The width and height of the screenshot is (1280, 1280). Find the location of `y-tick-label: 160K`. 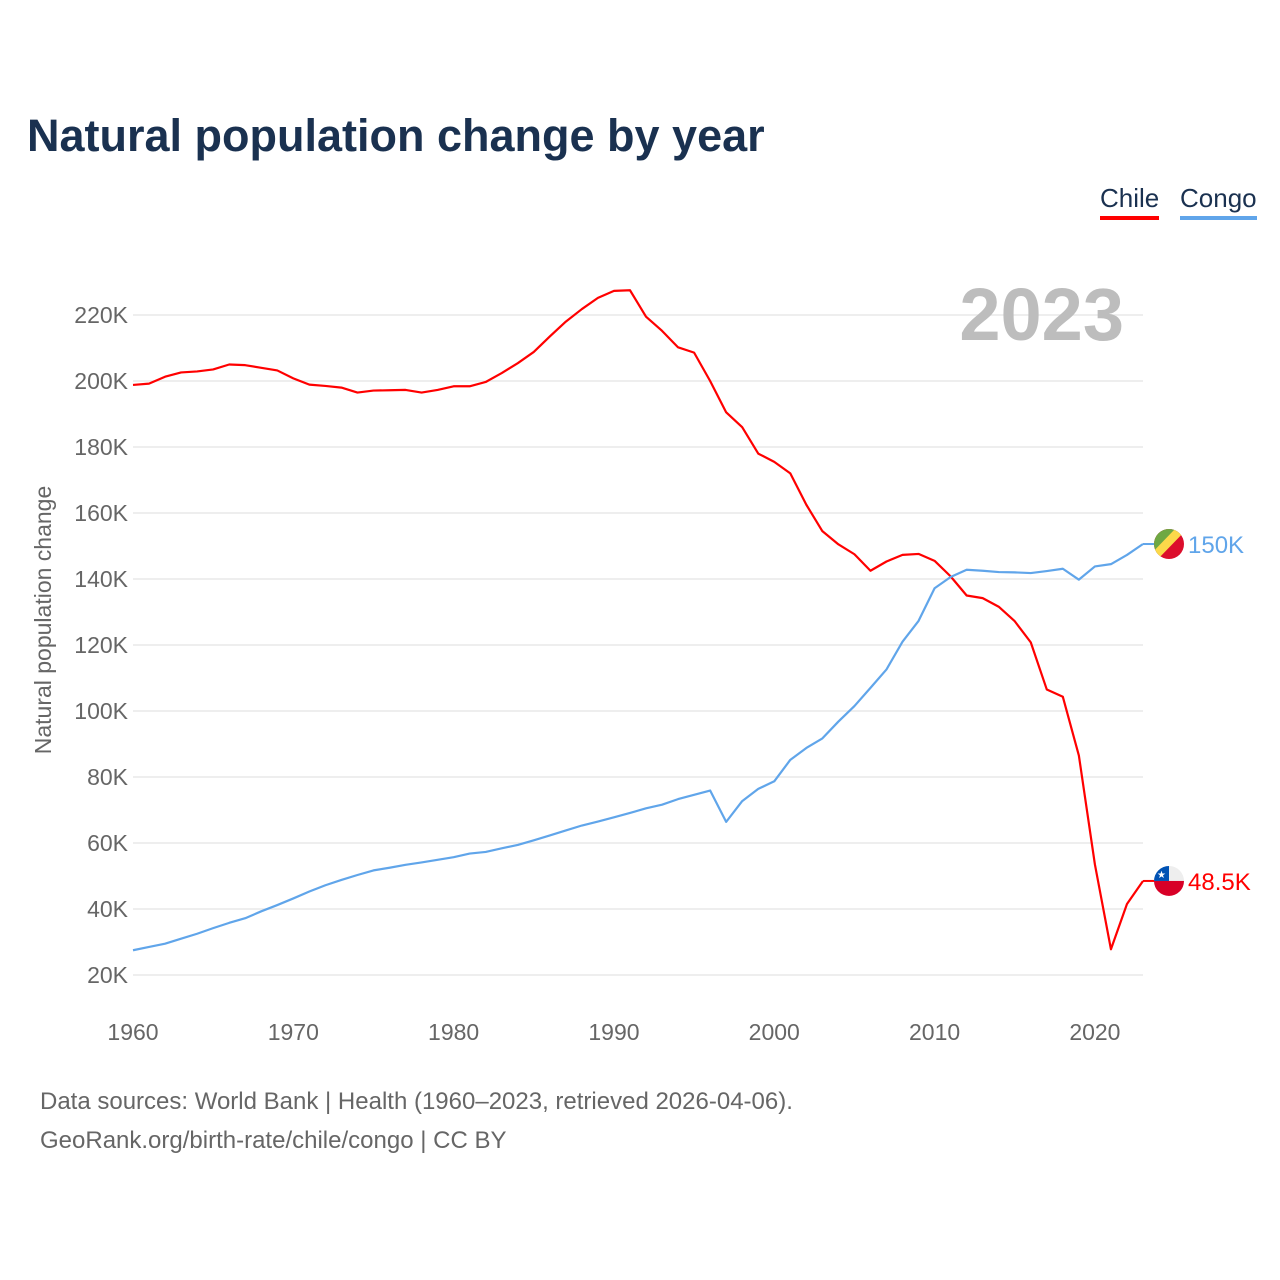

y-tick-label: 160K is located at coordinates (101, 513).